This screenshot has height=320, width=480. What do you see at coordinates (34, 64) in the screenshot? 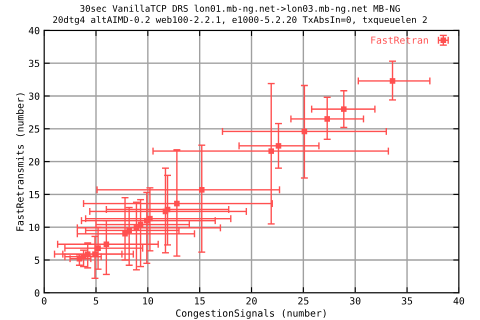
I see `y-tick-label: 35` at bounding box center [34, 64].